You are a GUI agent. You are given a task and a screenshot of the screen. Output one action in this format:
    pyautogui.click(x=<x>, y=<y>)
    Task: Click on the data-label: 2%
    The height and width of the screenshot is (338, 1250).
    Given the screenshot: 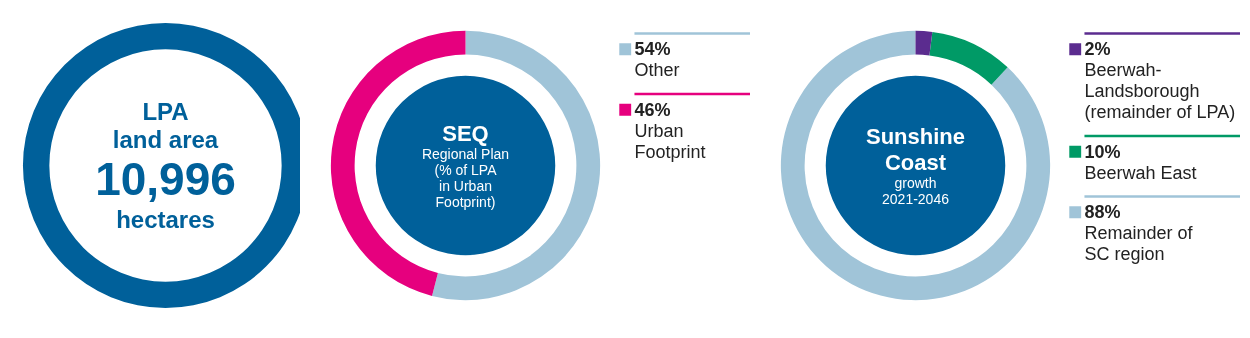 What is the action you would take?
    pyautogui.click(x=1097, y=49)
    